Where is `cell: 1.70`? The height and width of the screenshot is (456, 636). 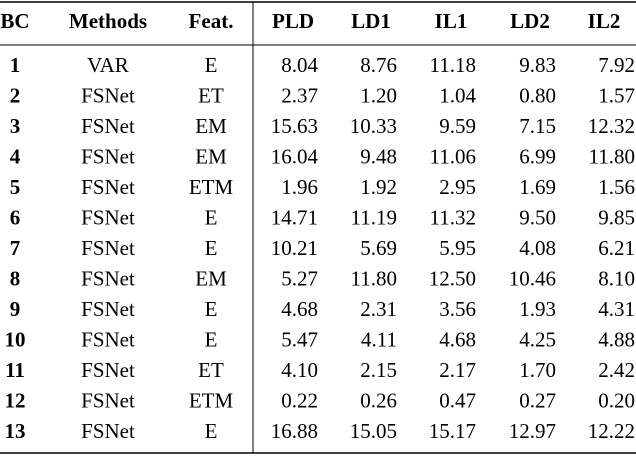
cell: 1.70 is located at coordinates (537, 370).